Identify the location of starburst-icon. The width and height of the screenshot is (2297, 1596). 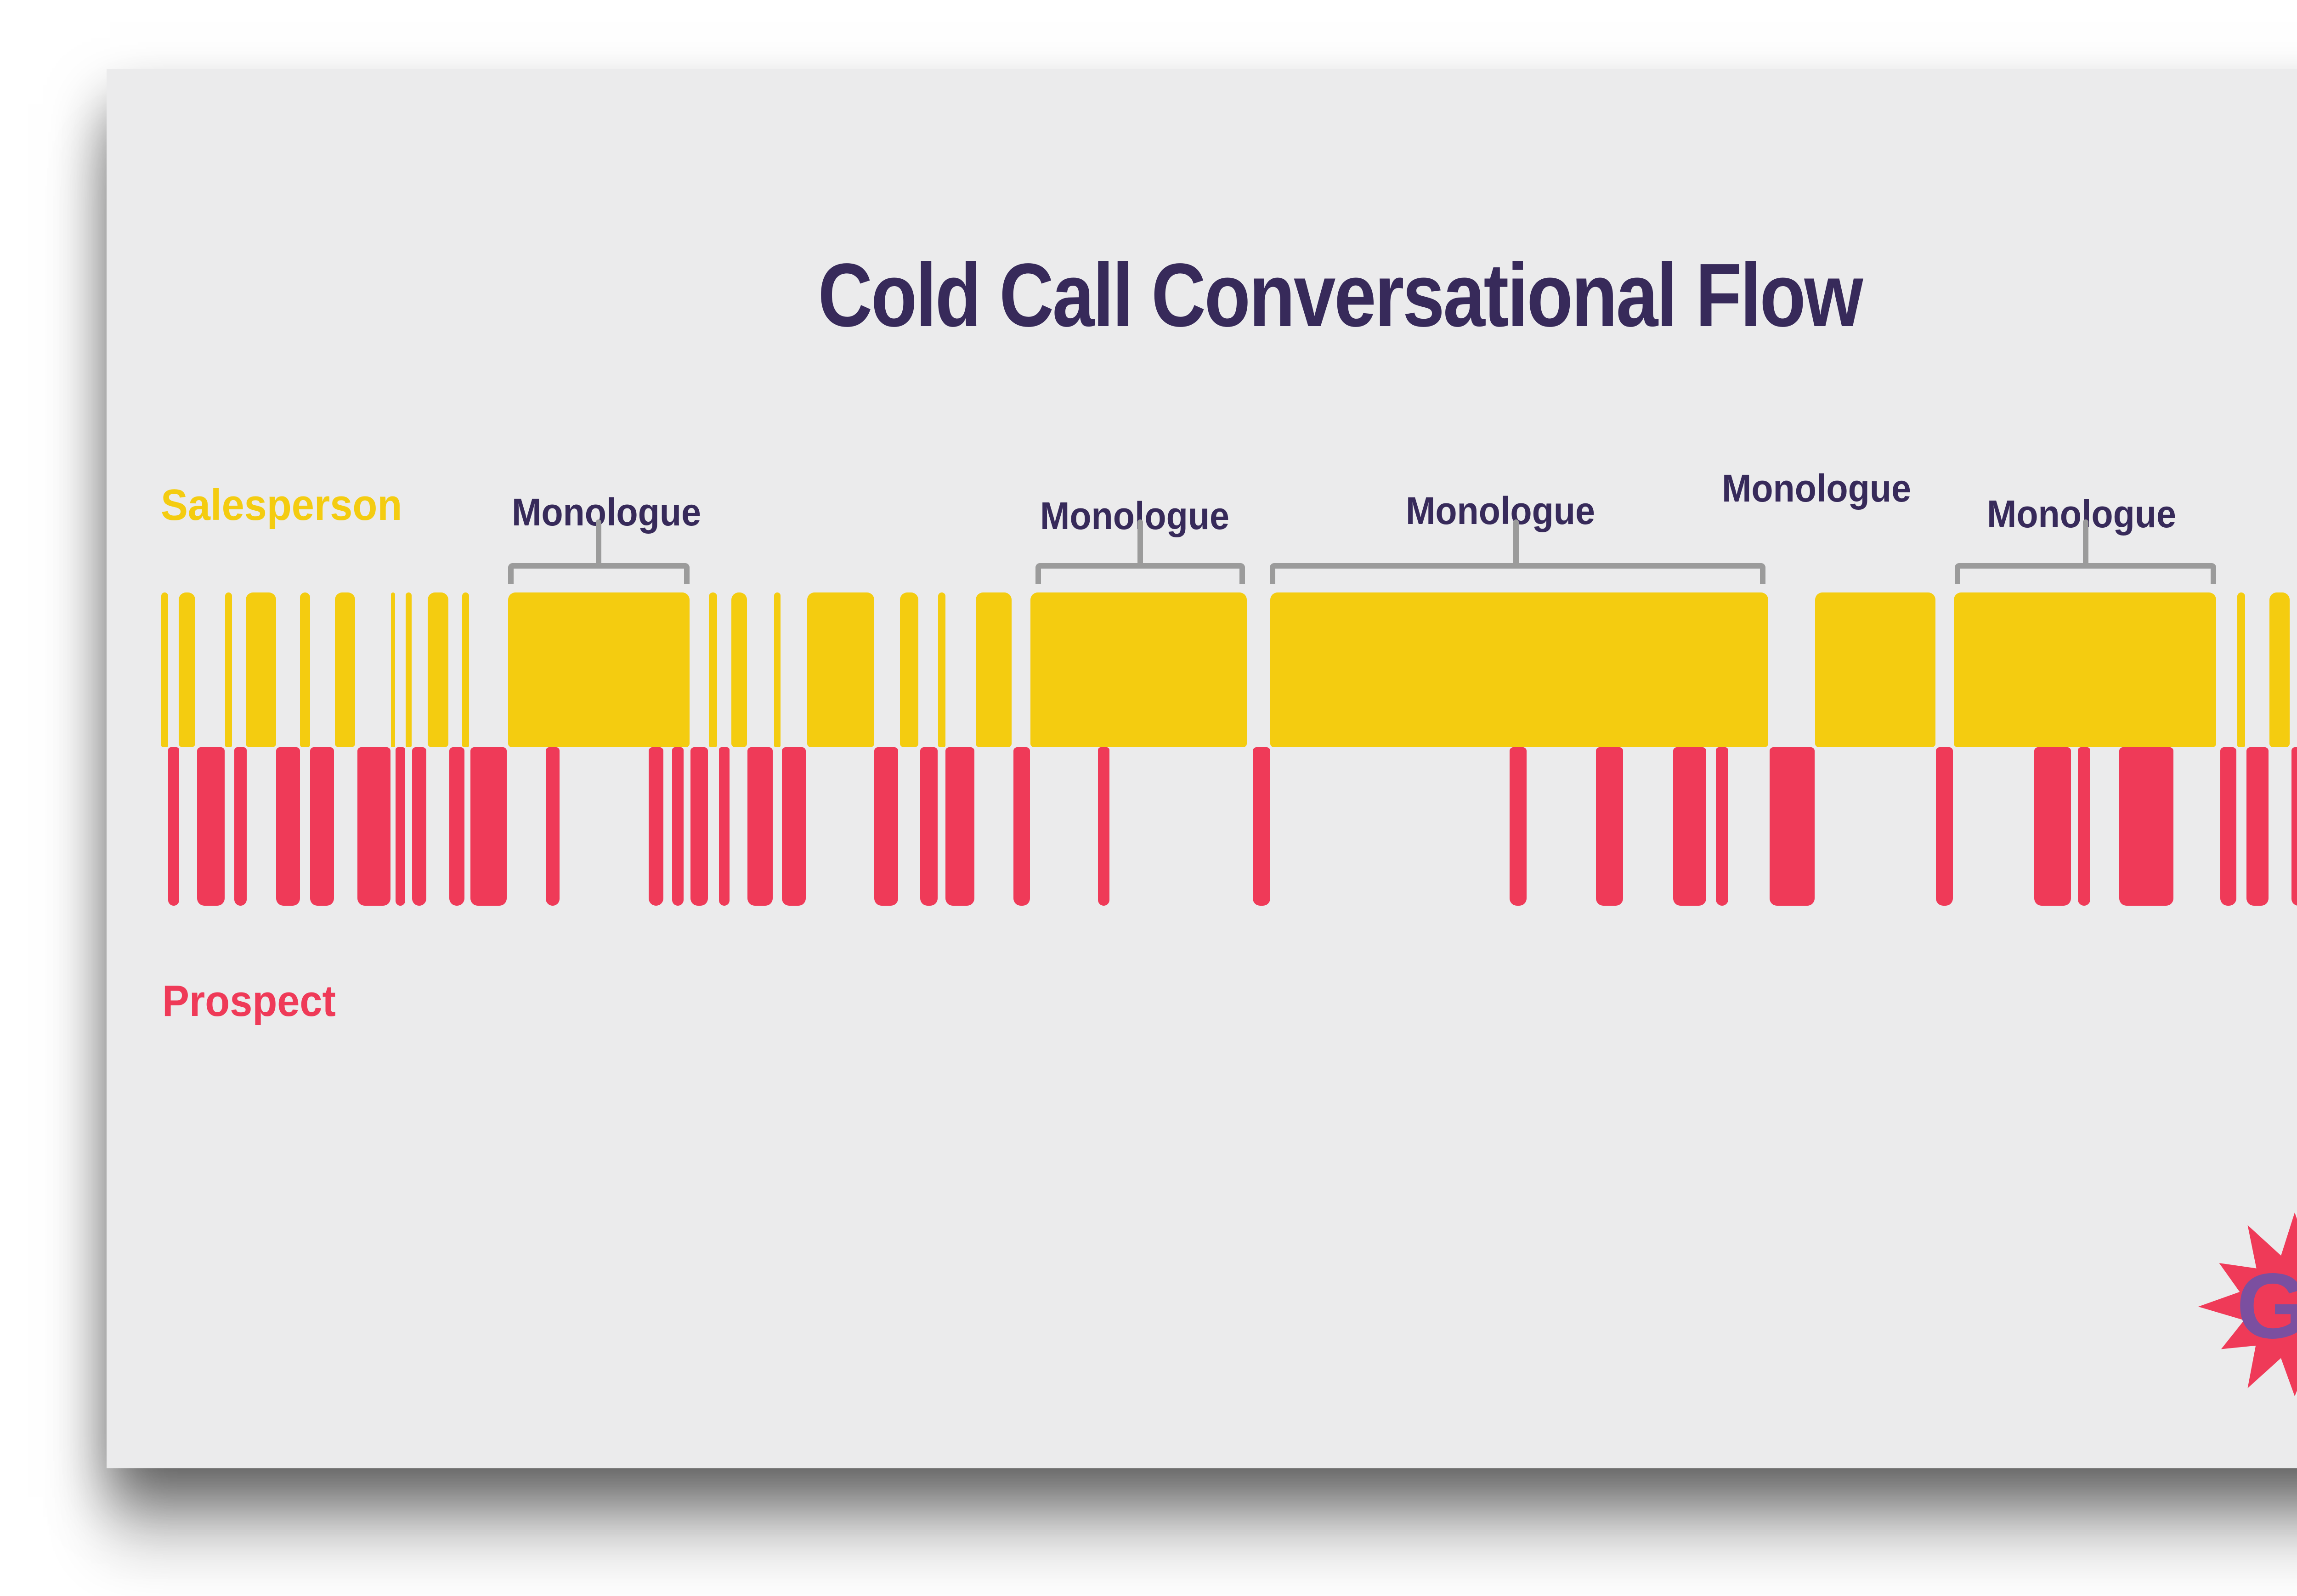
(2247, 1304).